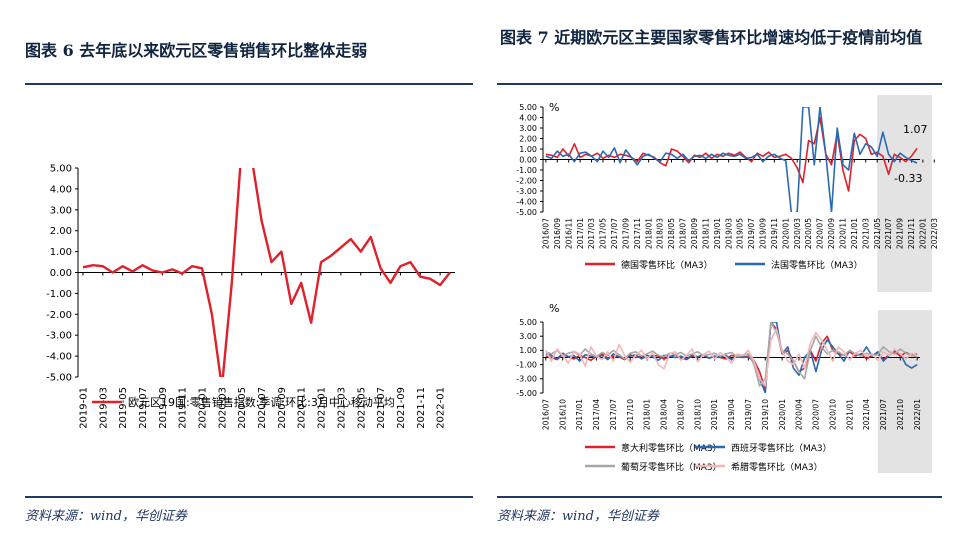 The height and width of the screenshot is (535, 958). I want to click on legend-label: 德国零售环比（MA3）, so click(667, 265).